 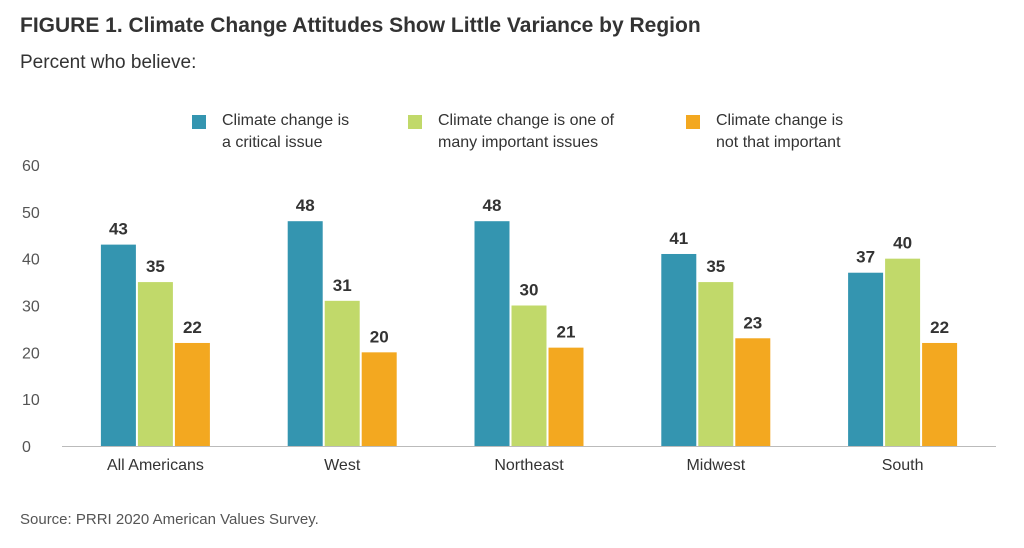 I want to click on data-label: 21, so click(x=566, y=332).